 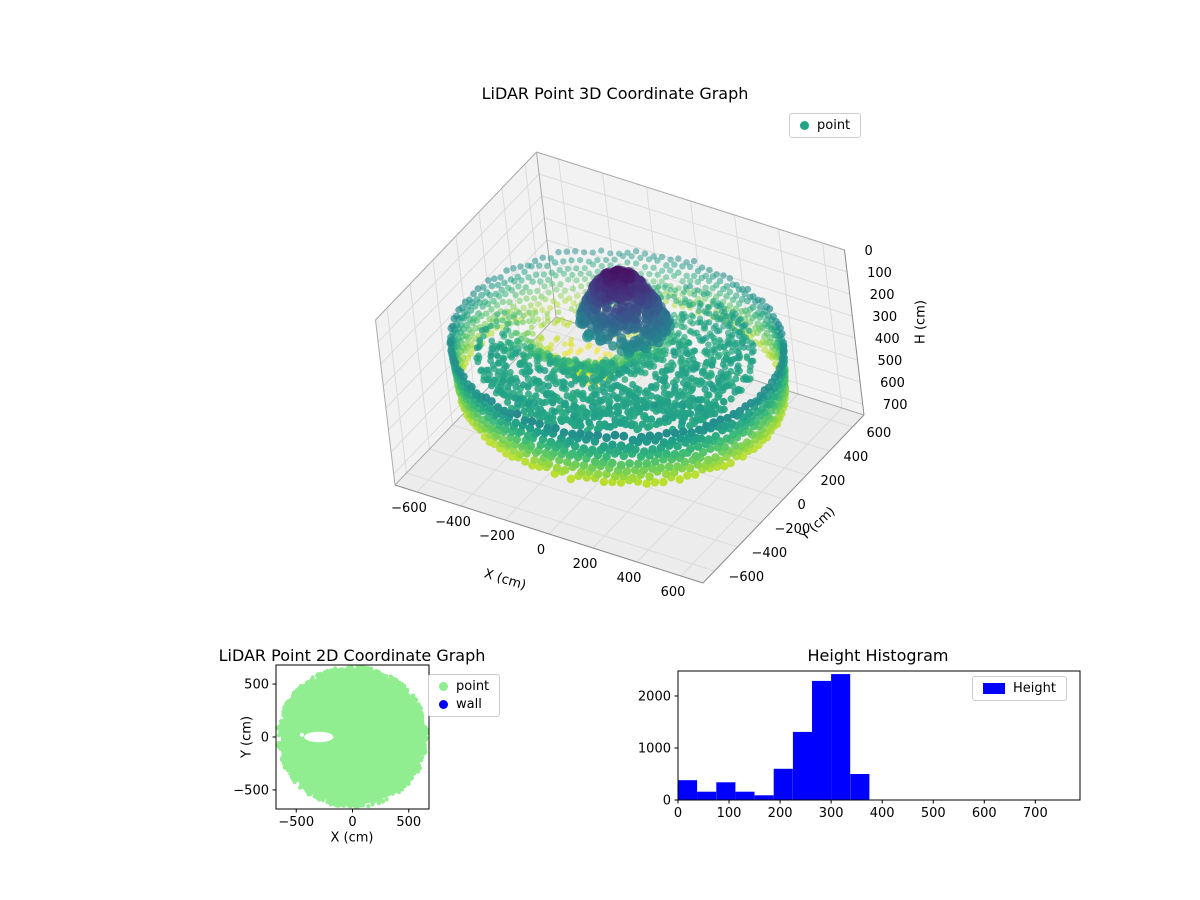 What do you see at coordinates (1034, 688) in the screenshot?
I see `legend-label-height: Height` at bounding box center [1034, 688].